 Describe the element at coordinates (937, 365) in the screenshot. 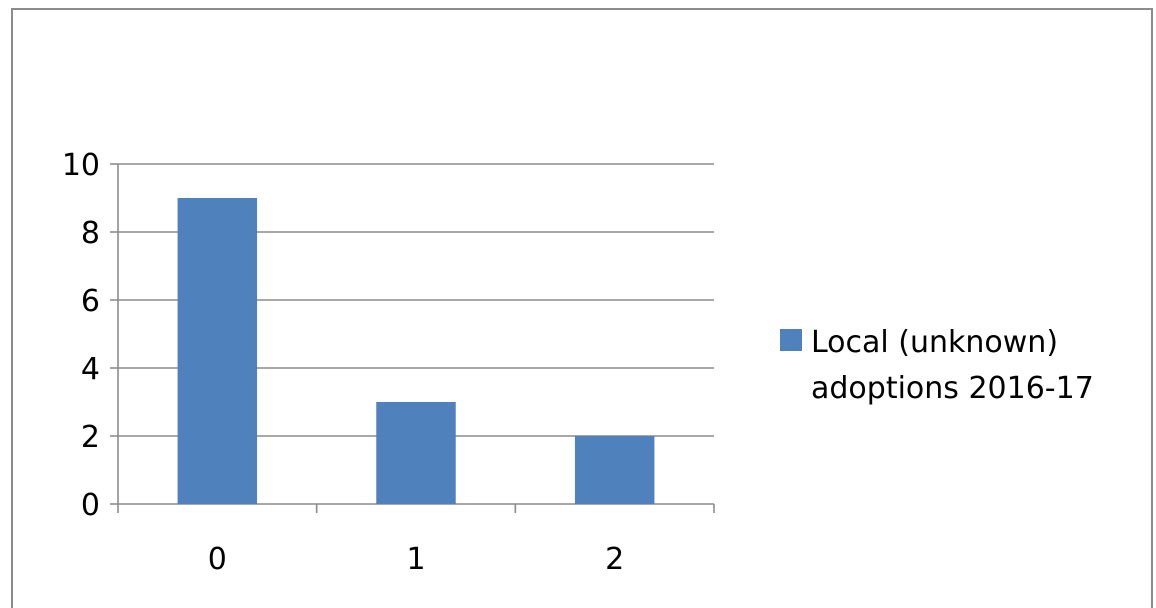

I see `legend: Local (unknown) adoptions 2016-17` at that location.